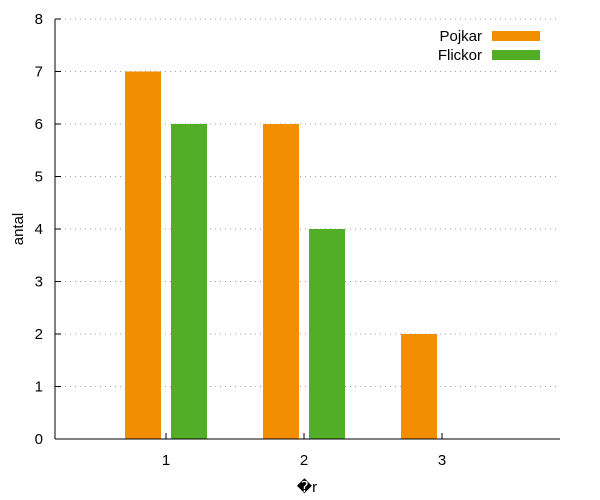 This screenshot has height=500, width=600. What do you see at coordinates (39, 334) in the screenshot?
I see `y-tick-label: 2` at bounding box center [39, 334].